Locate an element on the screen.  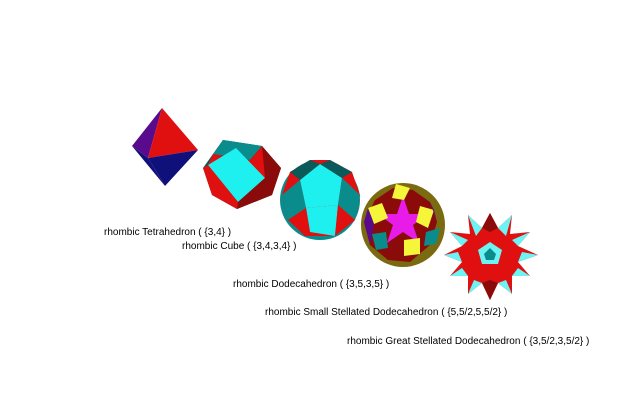
rhombic-cube-figure is located at coordinates (242, 174).